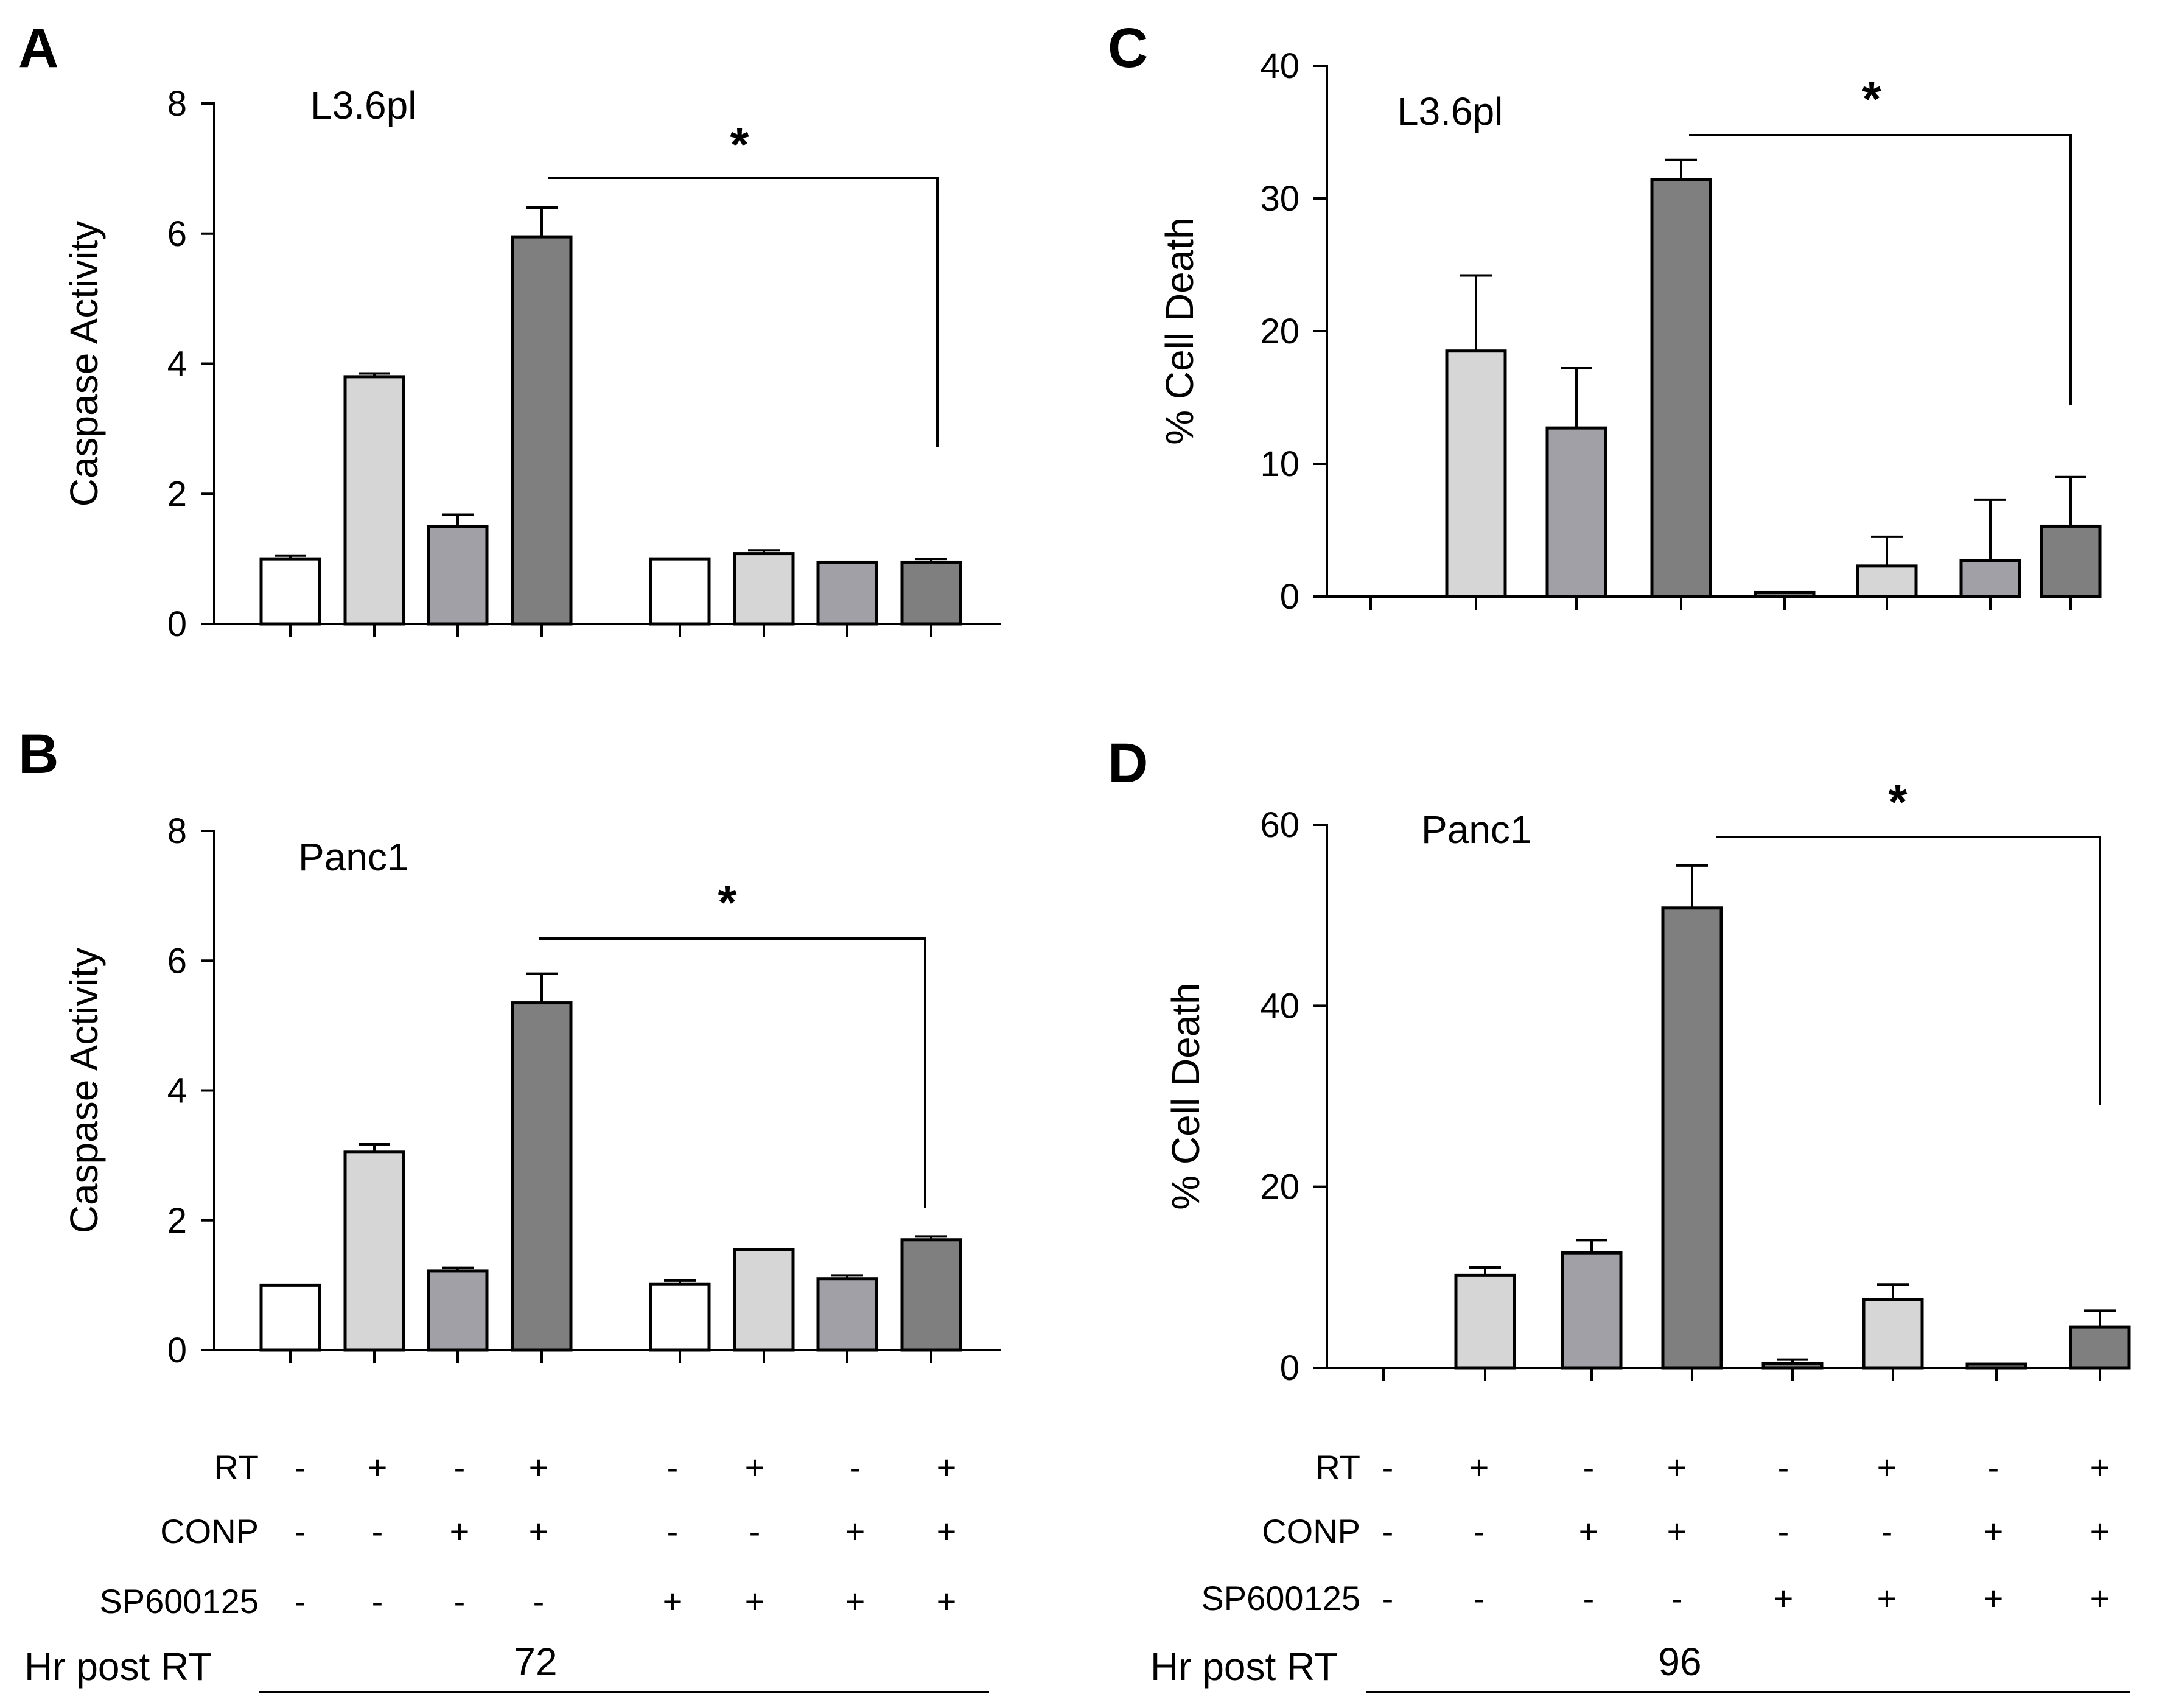 The height and width of the screenshot is (1708, 2165). Describe the element at coordinates (177, 1091) in the screenshot. I see `y-tick-label: 4` at that location.